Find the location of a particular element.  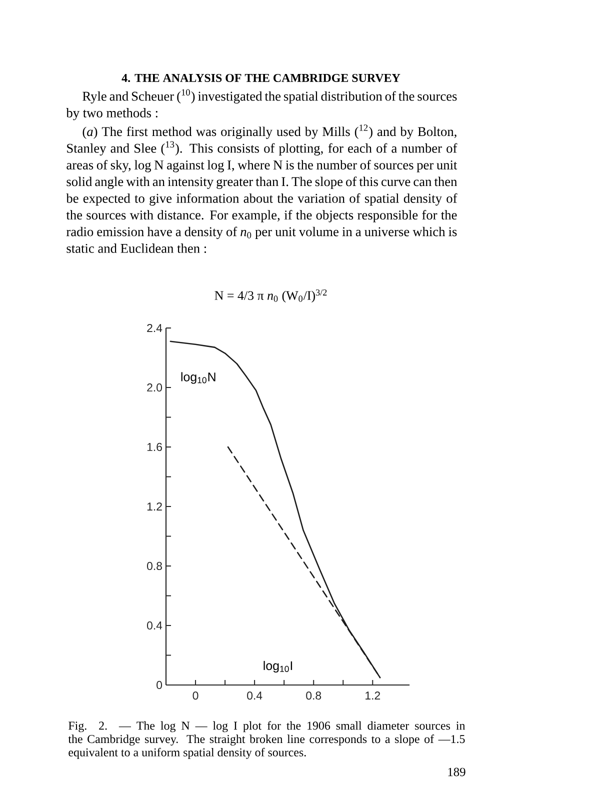

y-tick-label: 0 is located at coordinates (159, 685).